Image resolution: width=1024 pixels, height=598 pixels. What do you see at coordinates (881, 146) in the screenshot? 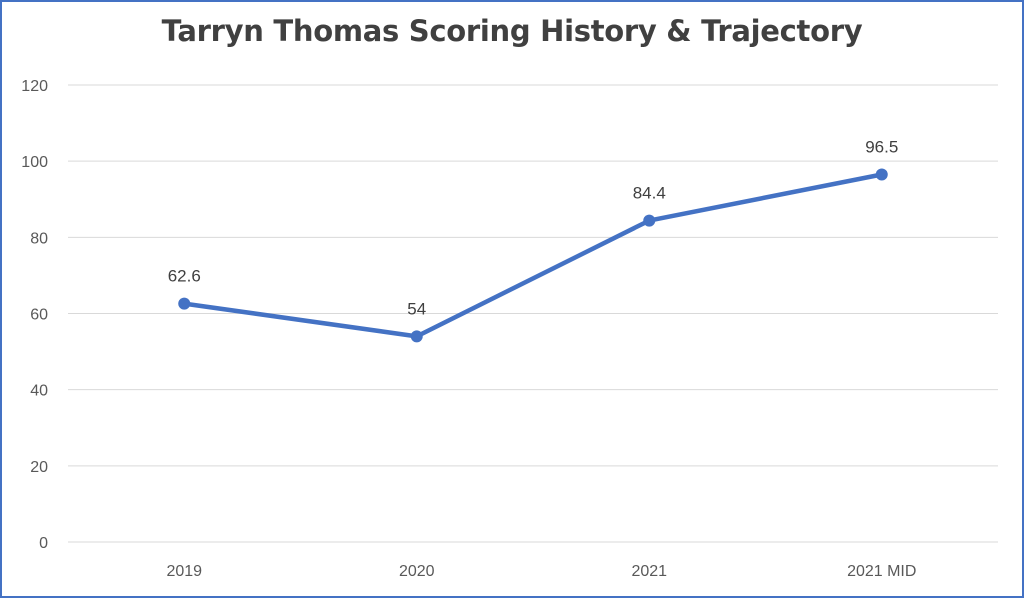
I see `data-label: 96.5` at bounding box center [881, 146].